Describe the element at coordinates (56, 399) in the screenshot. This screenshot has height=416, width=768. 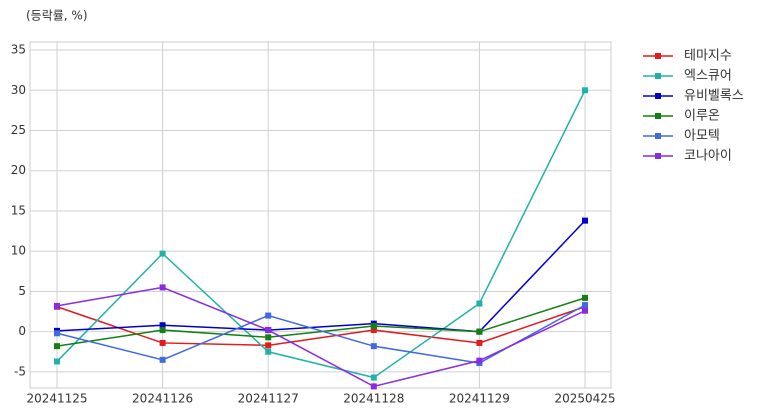
I see `x-tick-label: 20241125` at that location.